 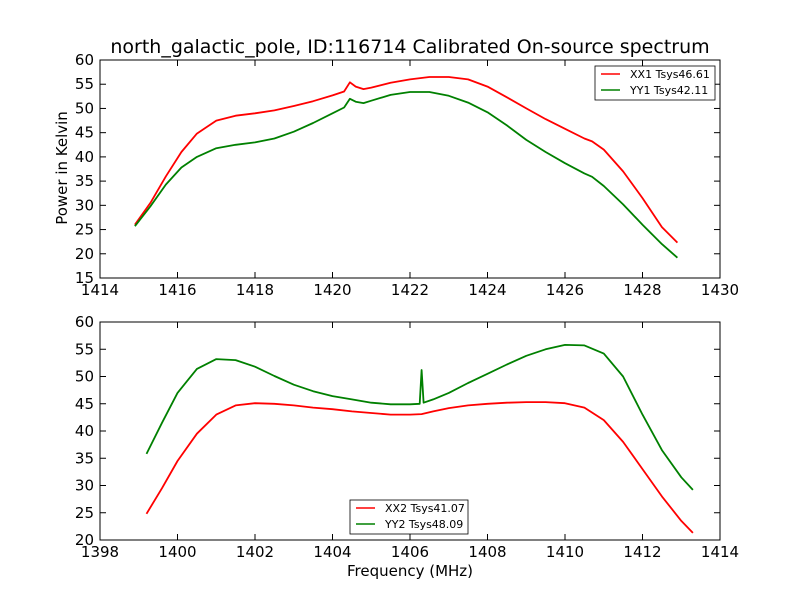 What do you see at coordinates (668, 90) in the screenshot?
I see `top-legend-label-yy1: YY1 Tsys42.11` at bounding box center [668, 90].